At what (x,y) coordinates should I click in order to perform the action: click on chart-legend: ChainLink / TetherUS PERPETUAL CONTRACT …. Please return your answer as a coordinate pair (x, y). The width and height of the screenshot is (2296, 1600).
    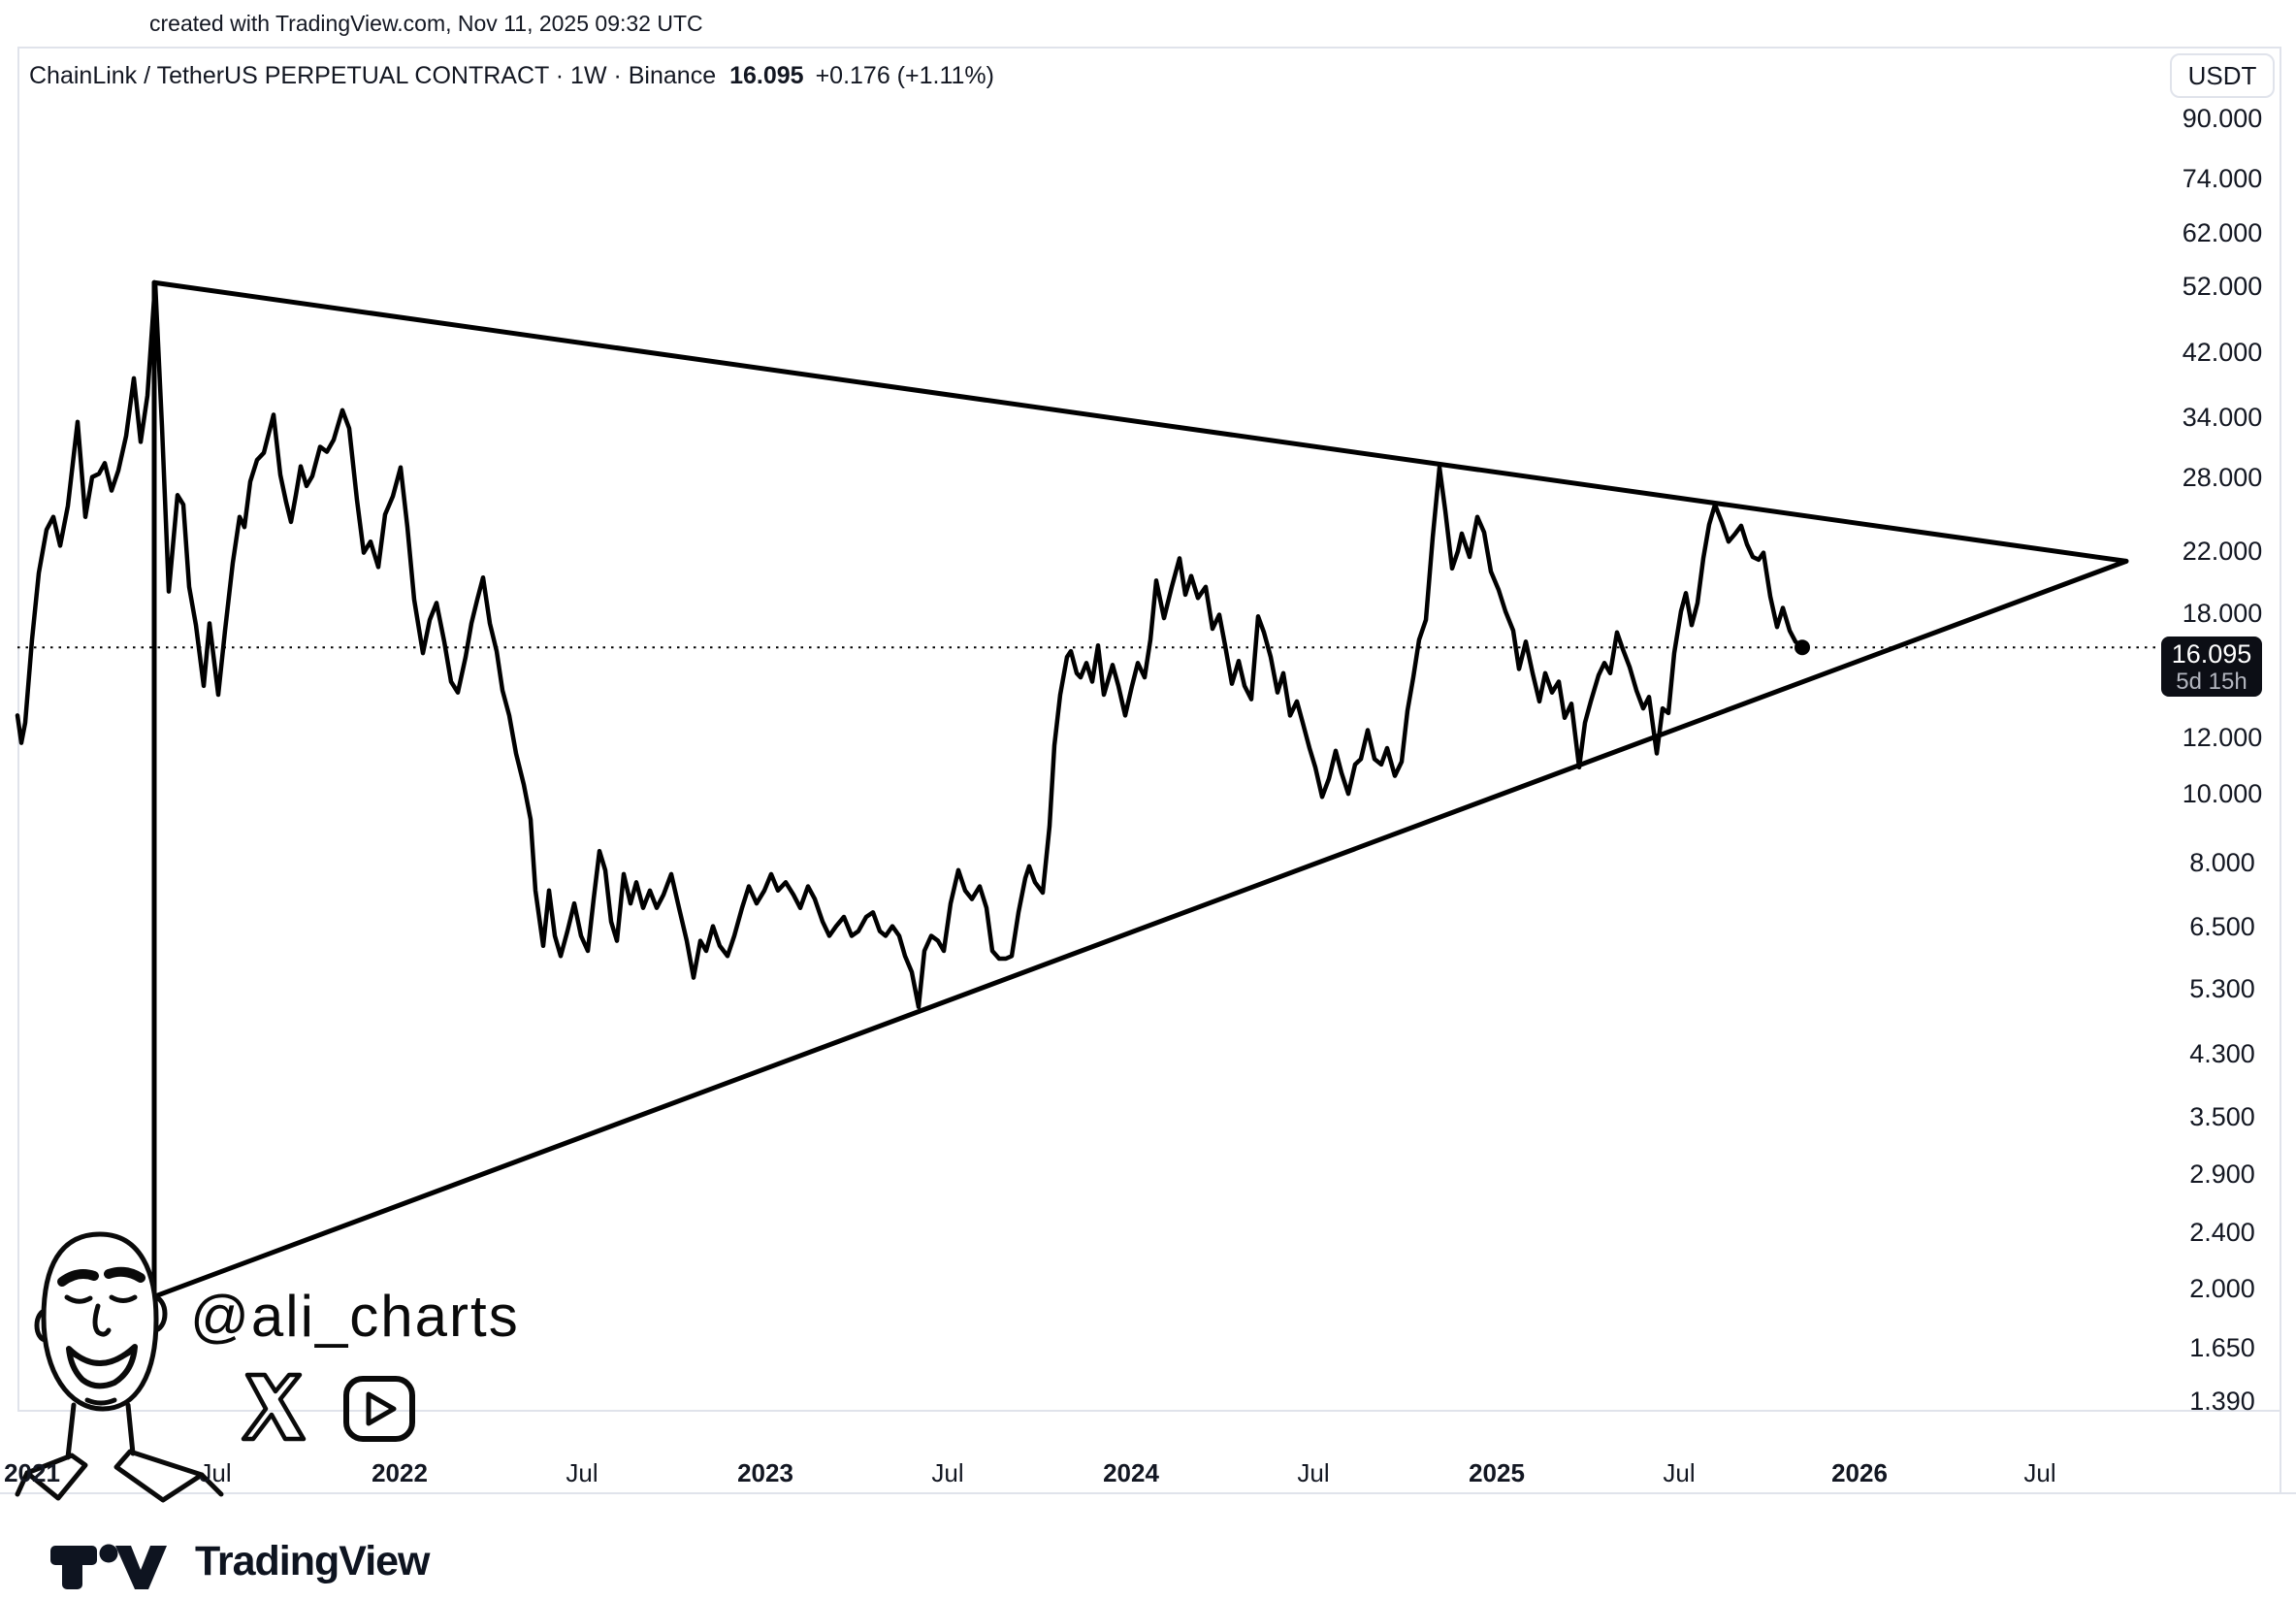
    Looking at the image, I should click on (512, 75).